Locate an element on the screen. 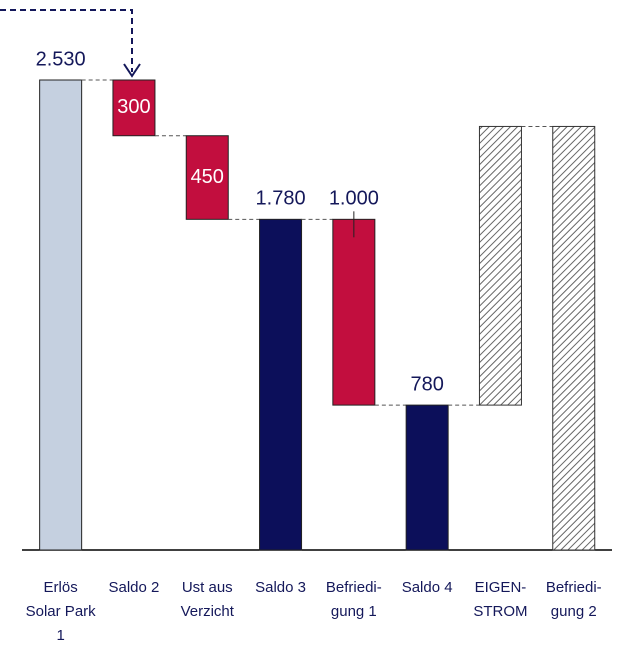  x-tick-label: Saldo 2 is located at coordinates (134, 587).